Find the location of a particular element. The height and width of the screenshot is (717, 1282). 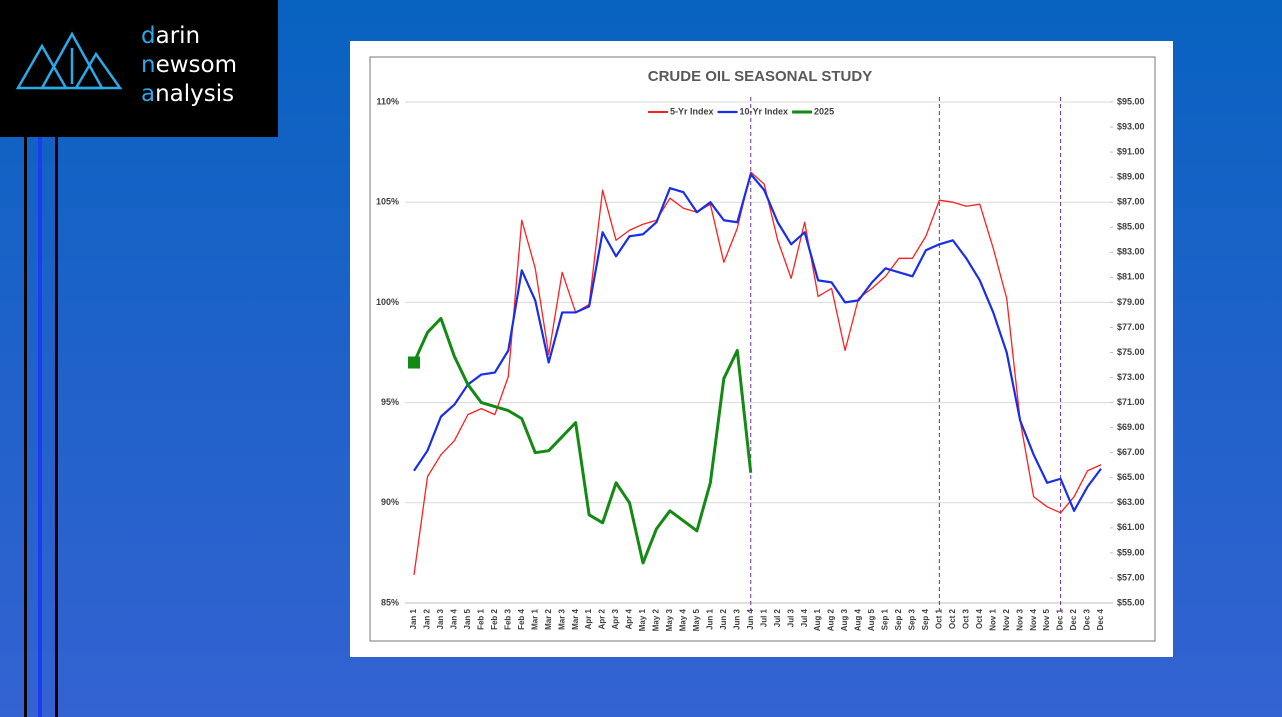

x-tick-label: May 3 is located at coordinates (669, 619).